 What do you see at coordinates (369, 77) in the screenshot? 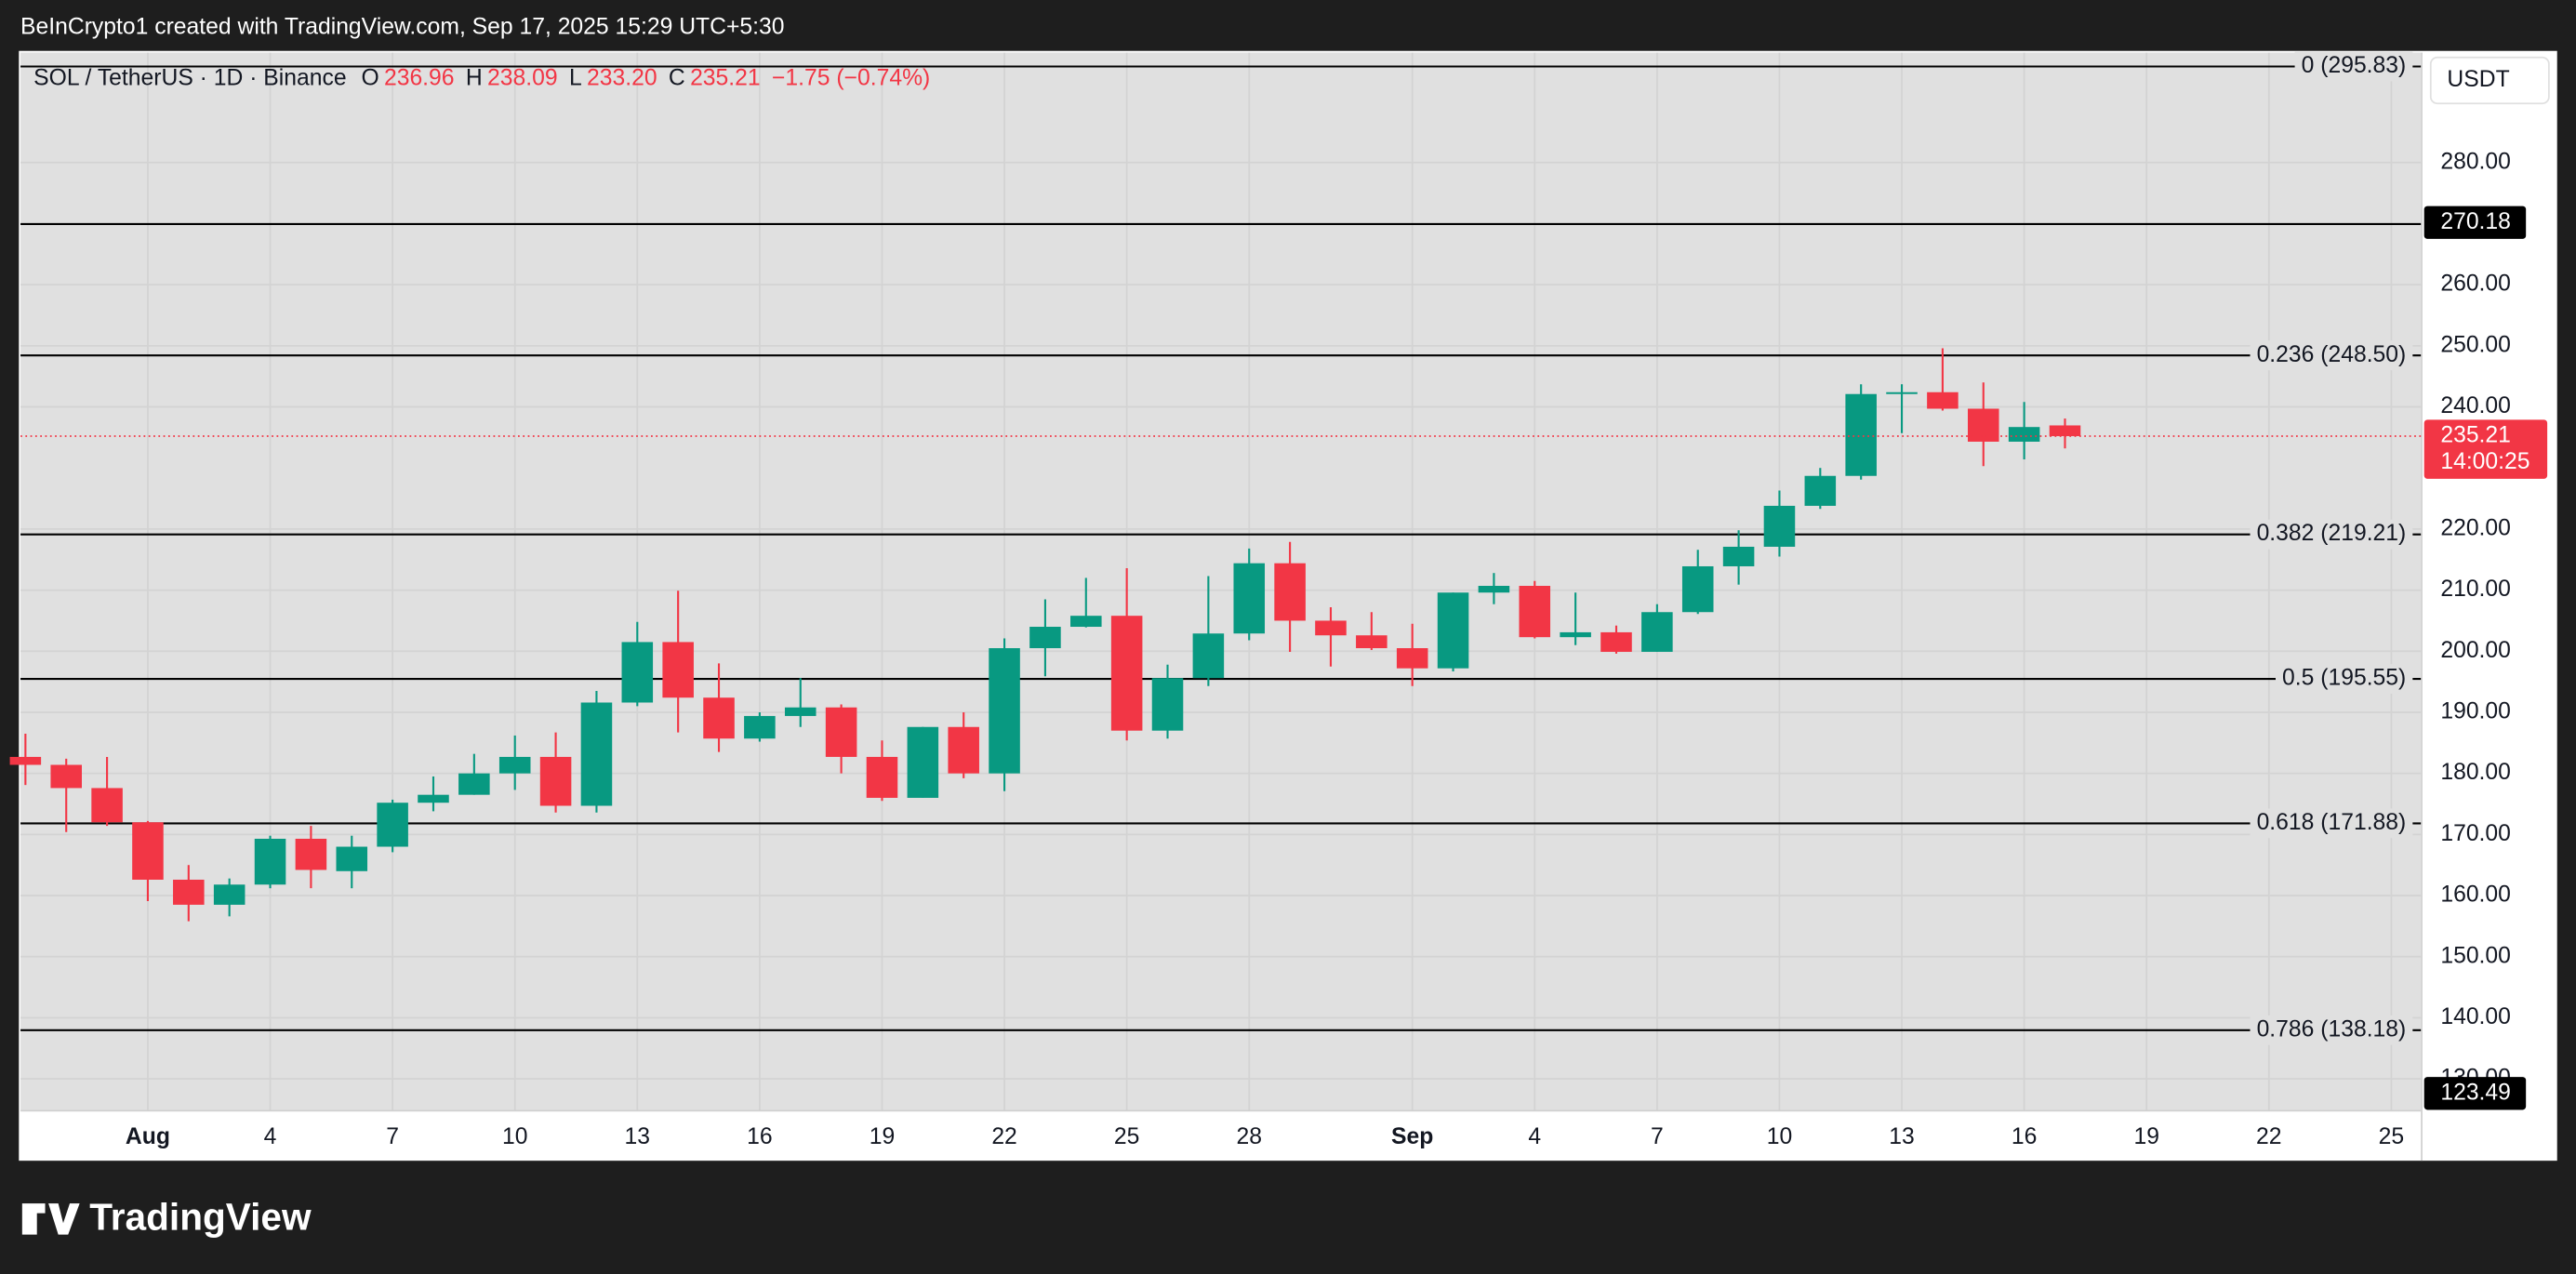
I see `ohlc-key: O` at bounding box center [369, 77].